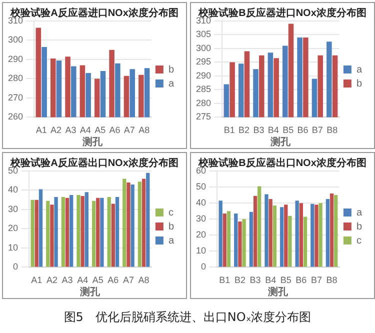 The image size is (375, 333). I want to click on x-tick-label: A6, so click(113, 280).